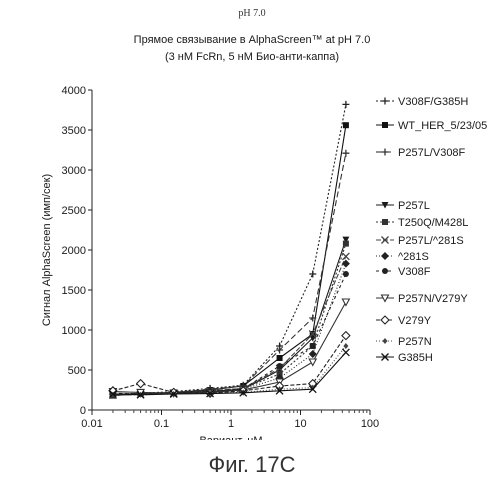  Describe the element at coordinates (413, 257) in the screenshot. I see `legend-label: ^281S` at that location.